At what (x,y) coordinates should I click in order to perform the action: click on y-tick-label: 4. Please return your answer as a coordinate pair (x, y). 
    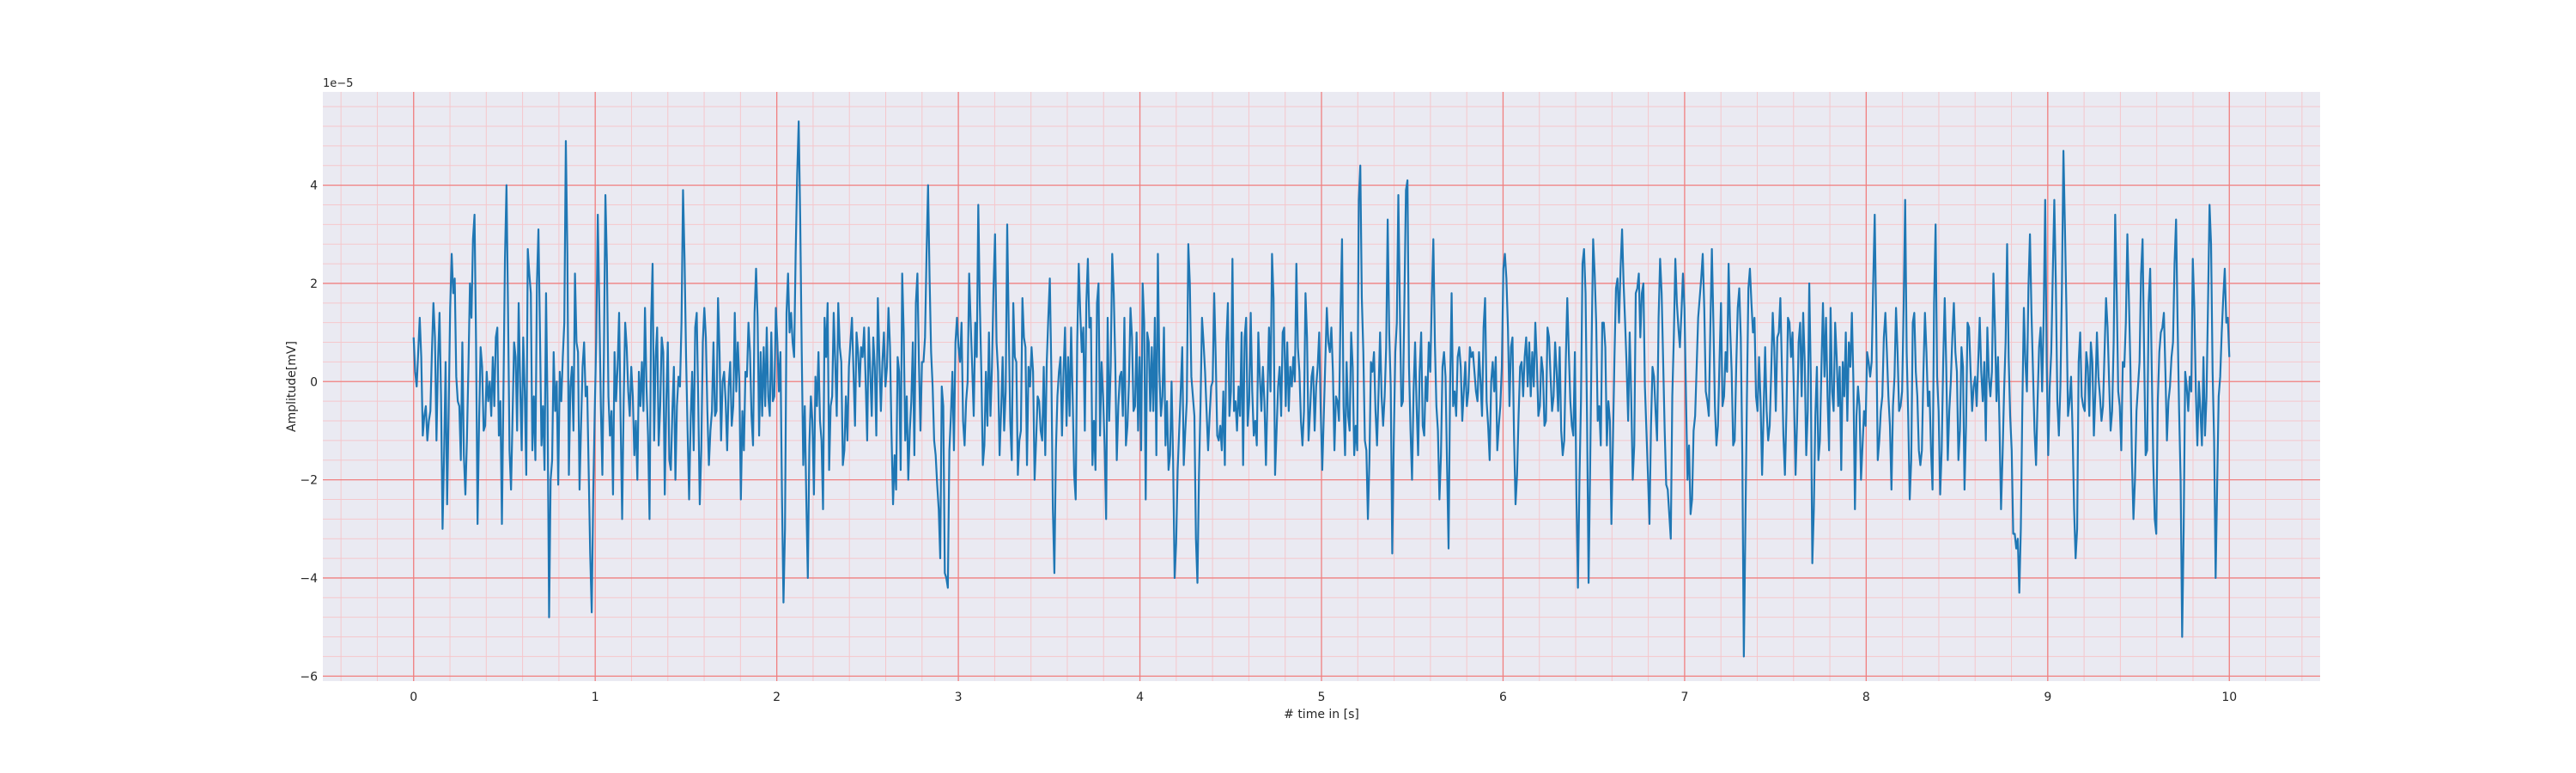
    Looking at the image, I should click on (314, 186).